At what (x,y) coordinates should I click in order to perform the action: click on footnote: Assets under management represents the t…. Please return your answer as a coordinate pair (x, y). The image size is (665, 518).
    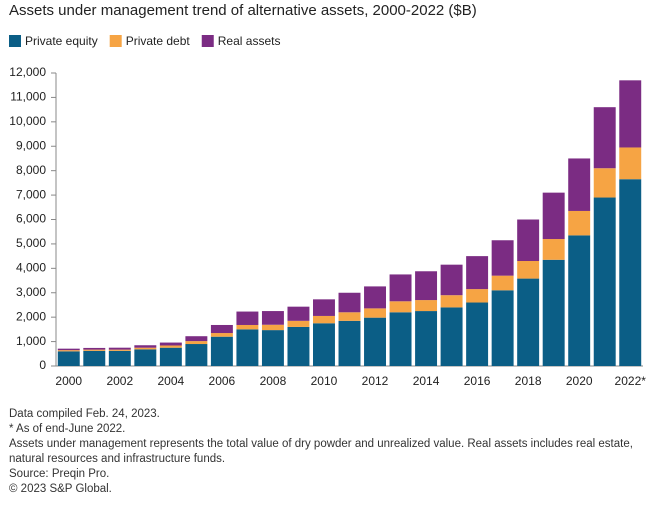
    Looking at the image, I should click on (321, 451).